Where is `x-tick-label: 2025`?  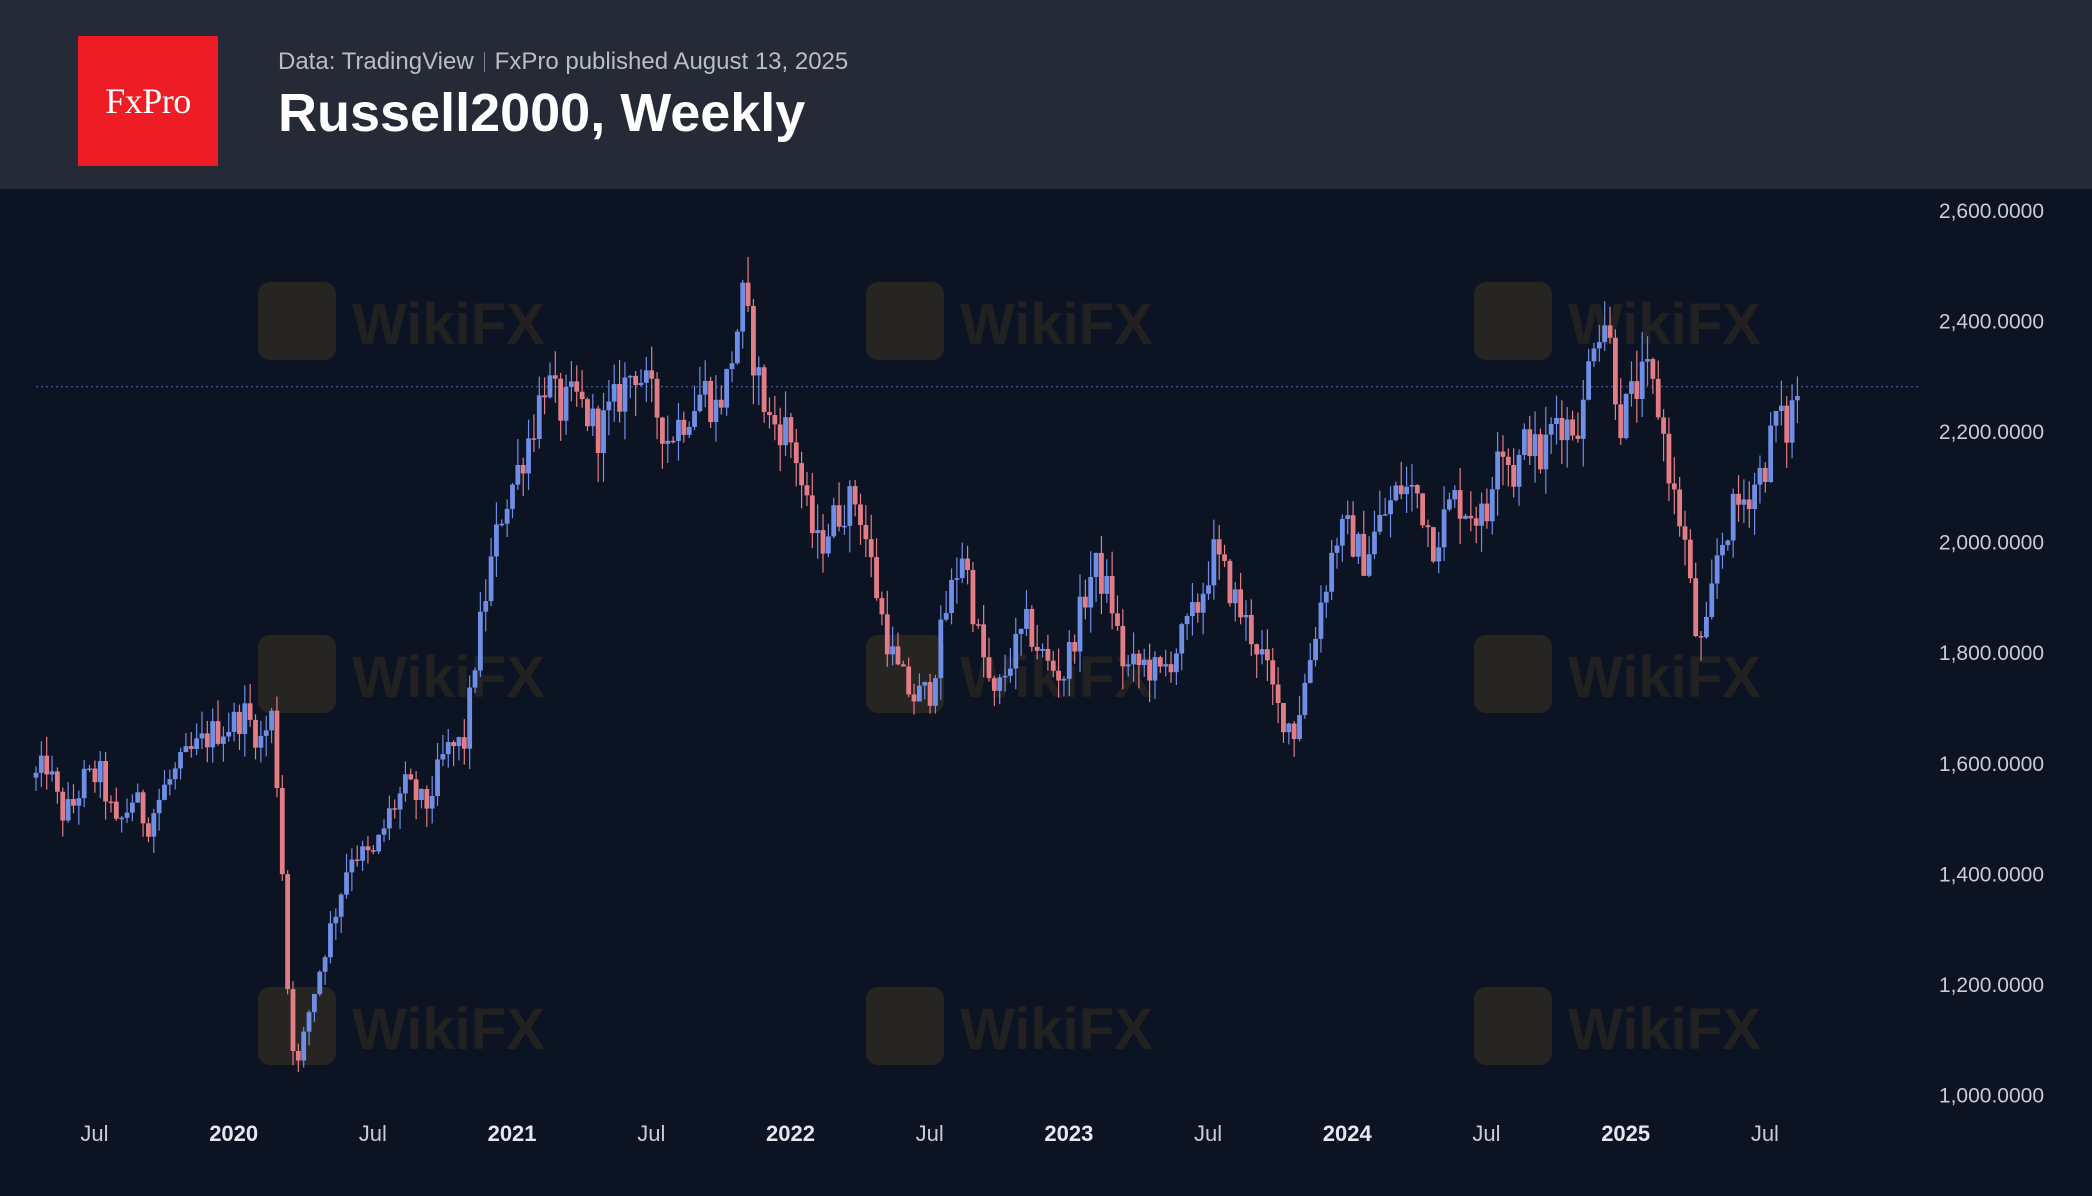
x-tick-label: 2025 is located at coordinates (1625, 1133).